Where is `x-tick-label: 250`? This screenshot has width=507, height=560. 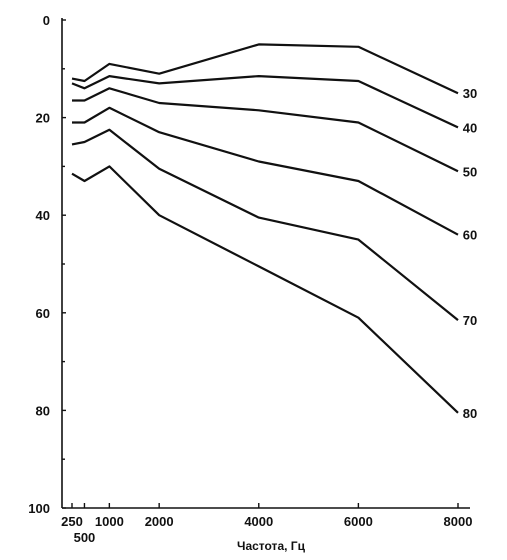 x-tick-label: 250 is located at coordinates (72, 521).